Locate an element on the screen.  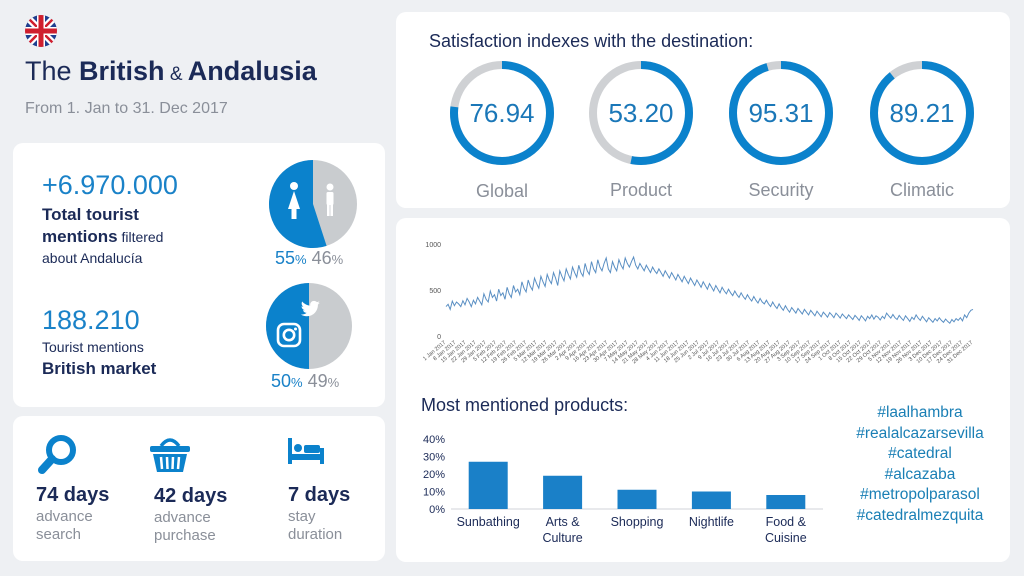
advance-search-value: 74 days is located at coordinates (73, 495).